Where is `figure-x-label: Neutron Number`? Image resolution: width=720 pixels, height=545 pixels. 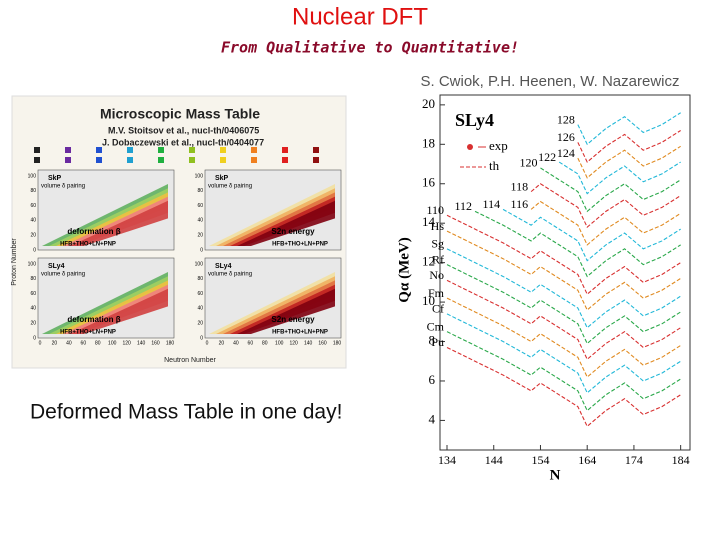 figure-x-label: Neutron Number is located at coordinates (190, 360).